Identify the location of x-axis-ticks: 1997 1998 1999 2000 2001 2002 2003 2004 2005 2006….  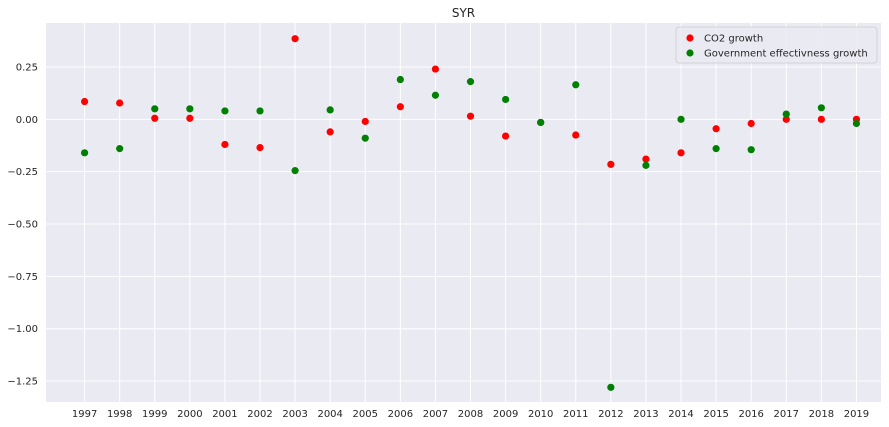
(470, 414).